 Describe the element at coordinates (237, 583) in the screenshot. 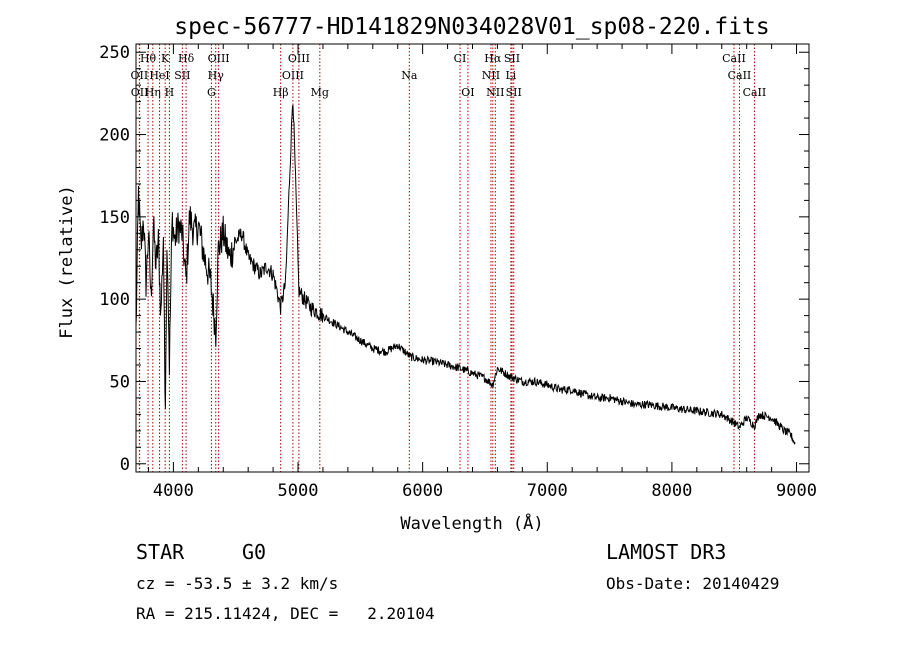

I see `redshift-cz: cz = -53.5 ± 3.2 km/s` at that location.